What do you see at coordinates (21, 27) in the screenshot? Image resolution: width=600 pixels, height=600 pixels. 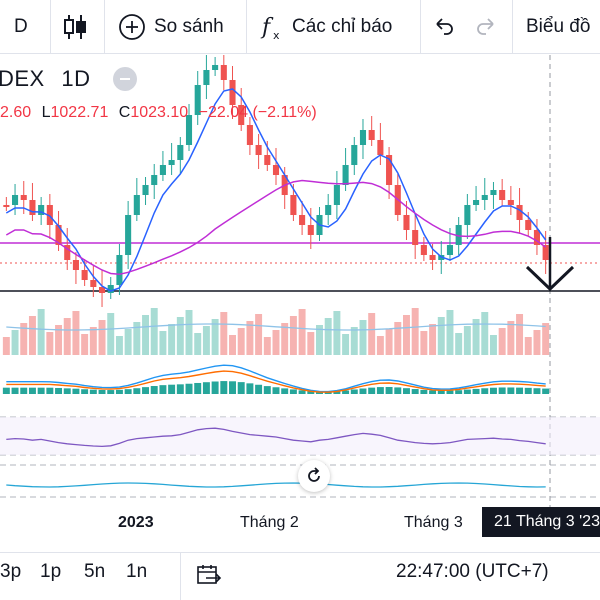 I see `interval-button: D` at bounding box center [21, 27].